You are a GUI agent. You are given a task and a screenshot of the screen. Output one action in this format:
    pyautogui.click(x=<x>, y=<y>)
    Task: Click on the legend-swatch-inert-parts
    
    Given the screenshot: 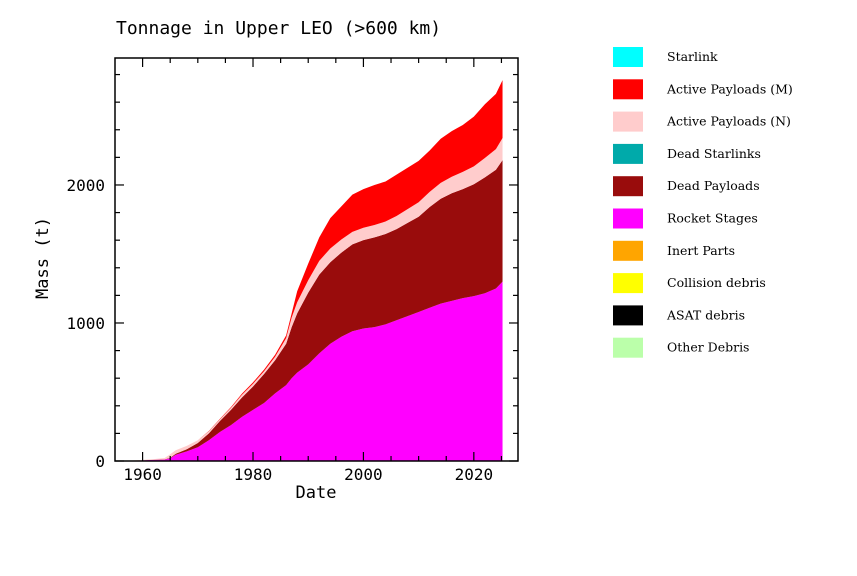 What is the action you would take?
    pyautogui.click(x=628, y=250)
    